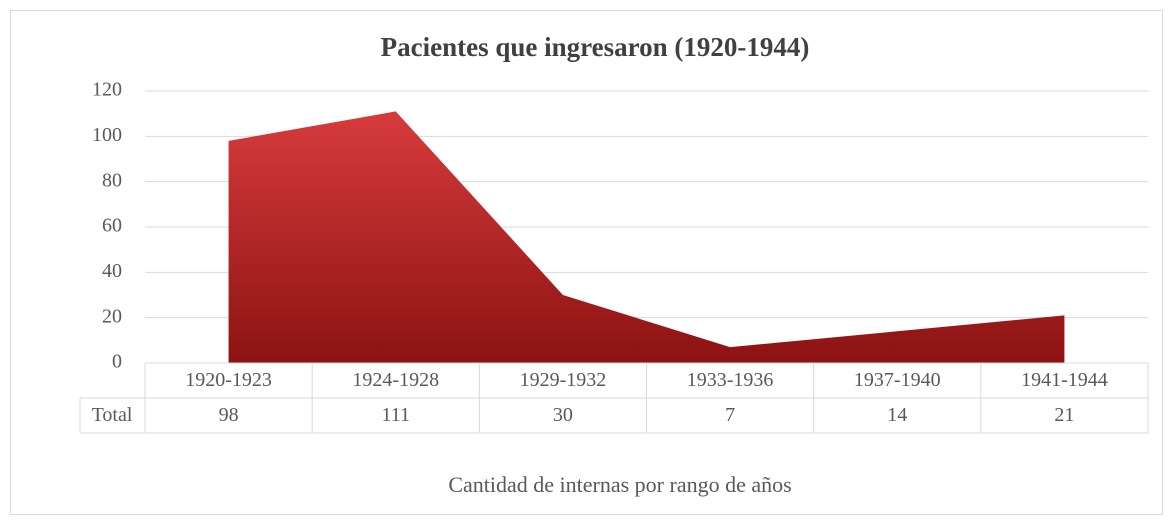 Image resolution: width=1169 pixels, height=521 pixels. I want to click on x-axis-label: Cantidad de internas por rango de años, so click(619, 484).